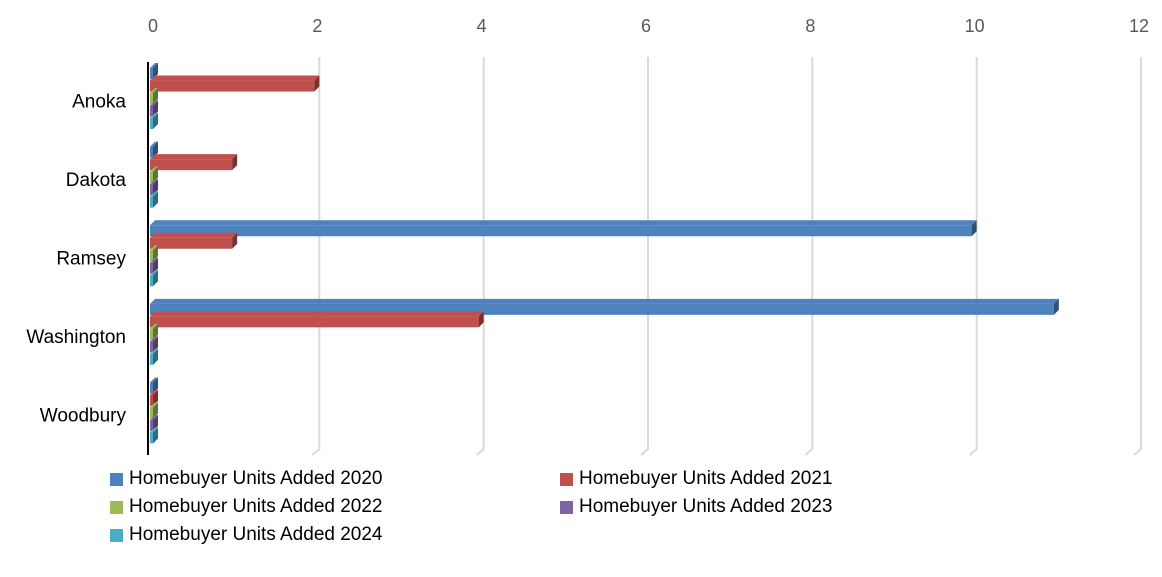 The image size is (1162, 577). I want to click on x-tick-label: 10, so click(975, 26).